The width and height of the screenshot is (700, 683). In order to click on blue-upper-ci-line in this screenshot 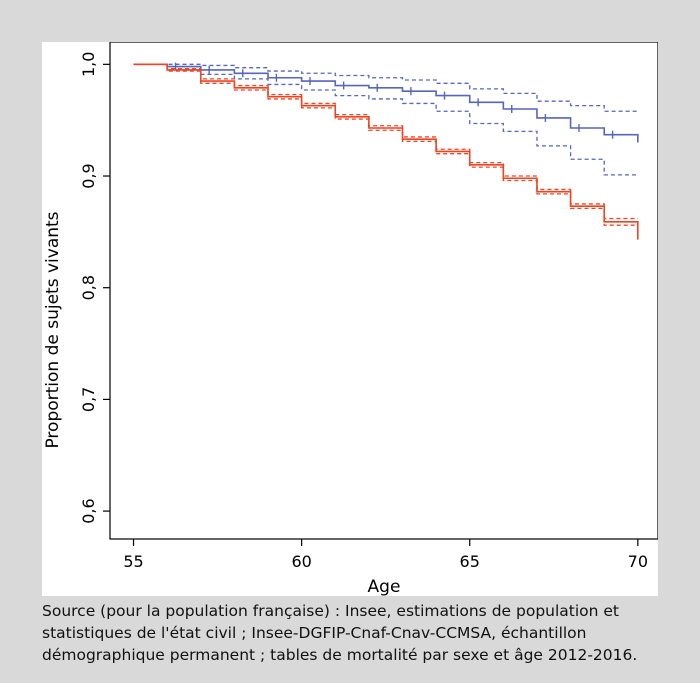, I will do `click(385, 87)`.